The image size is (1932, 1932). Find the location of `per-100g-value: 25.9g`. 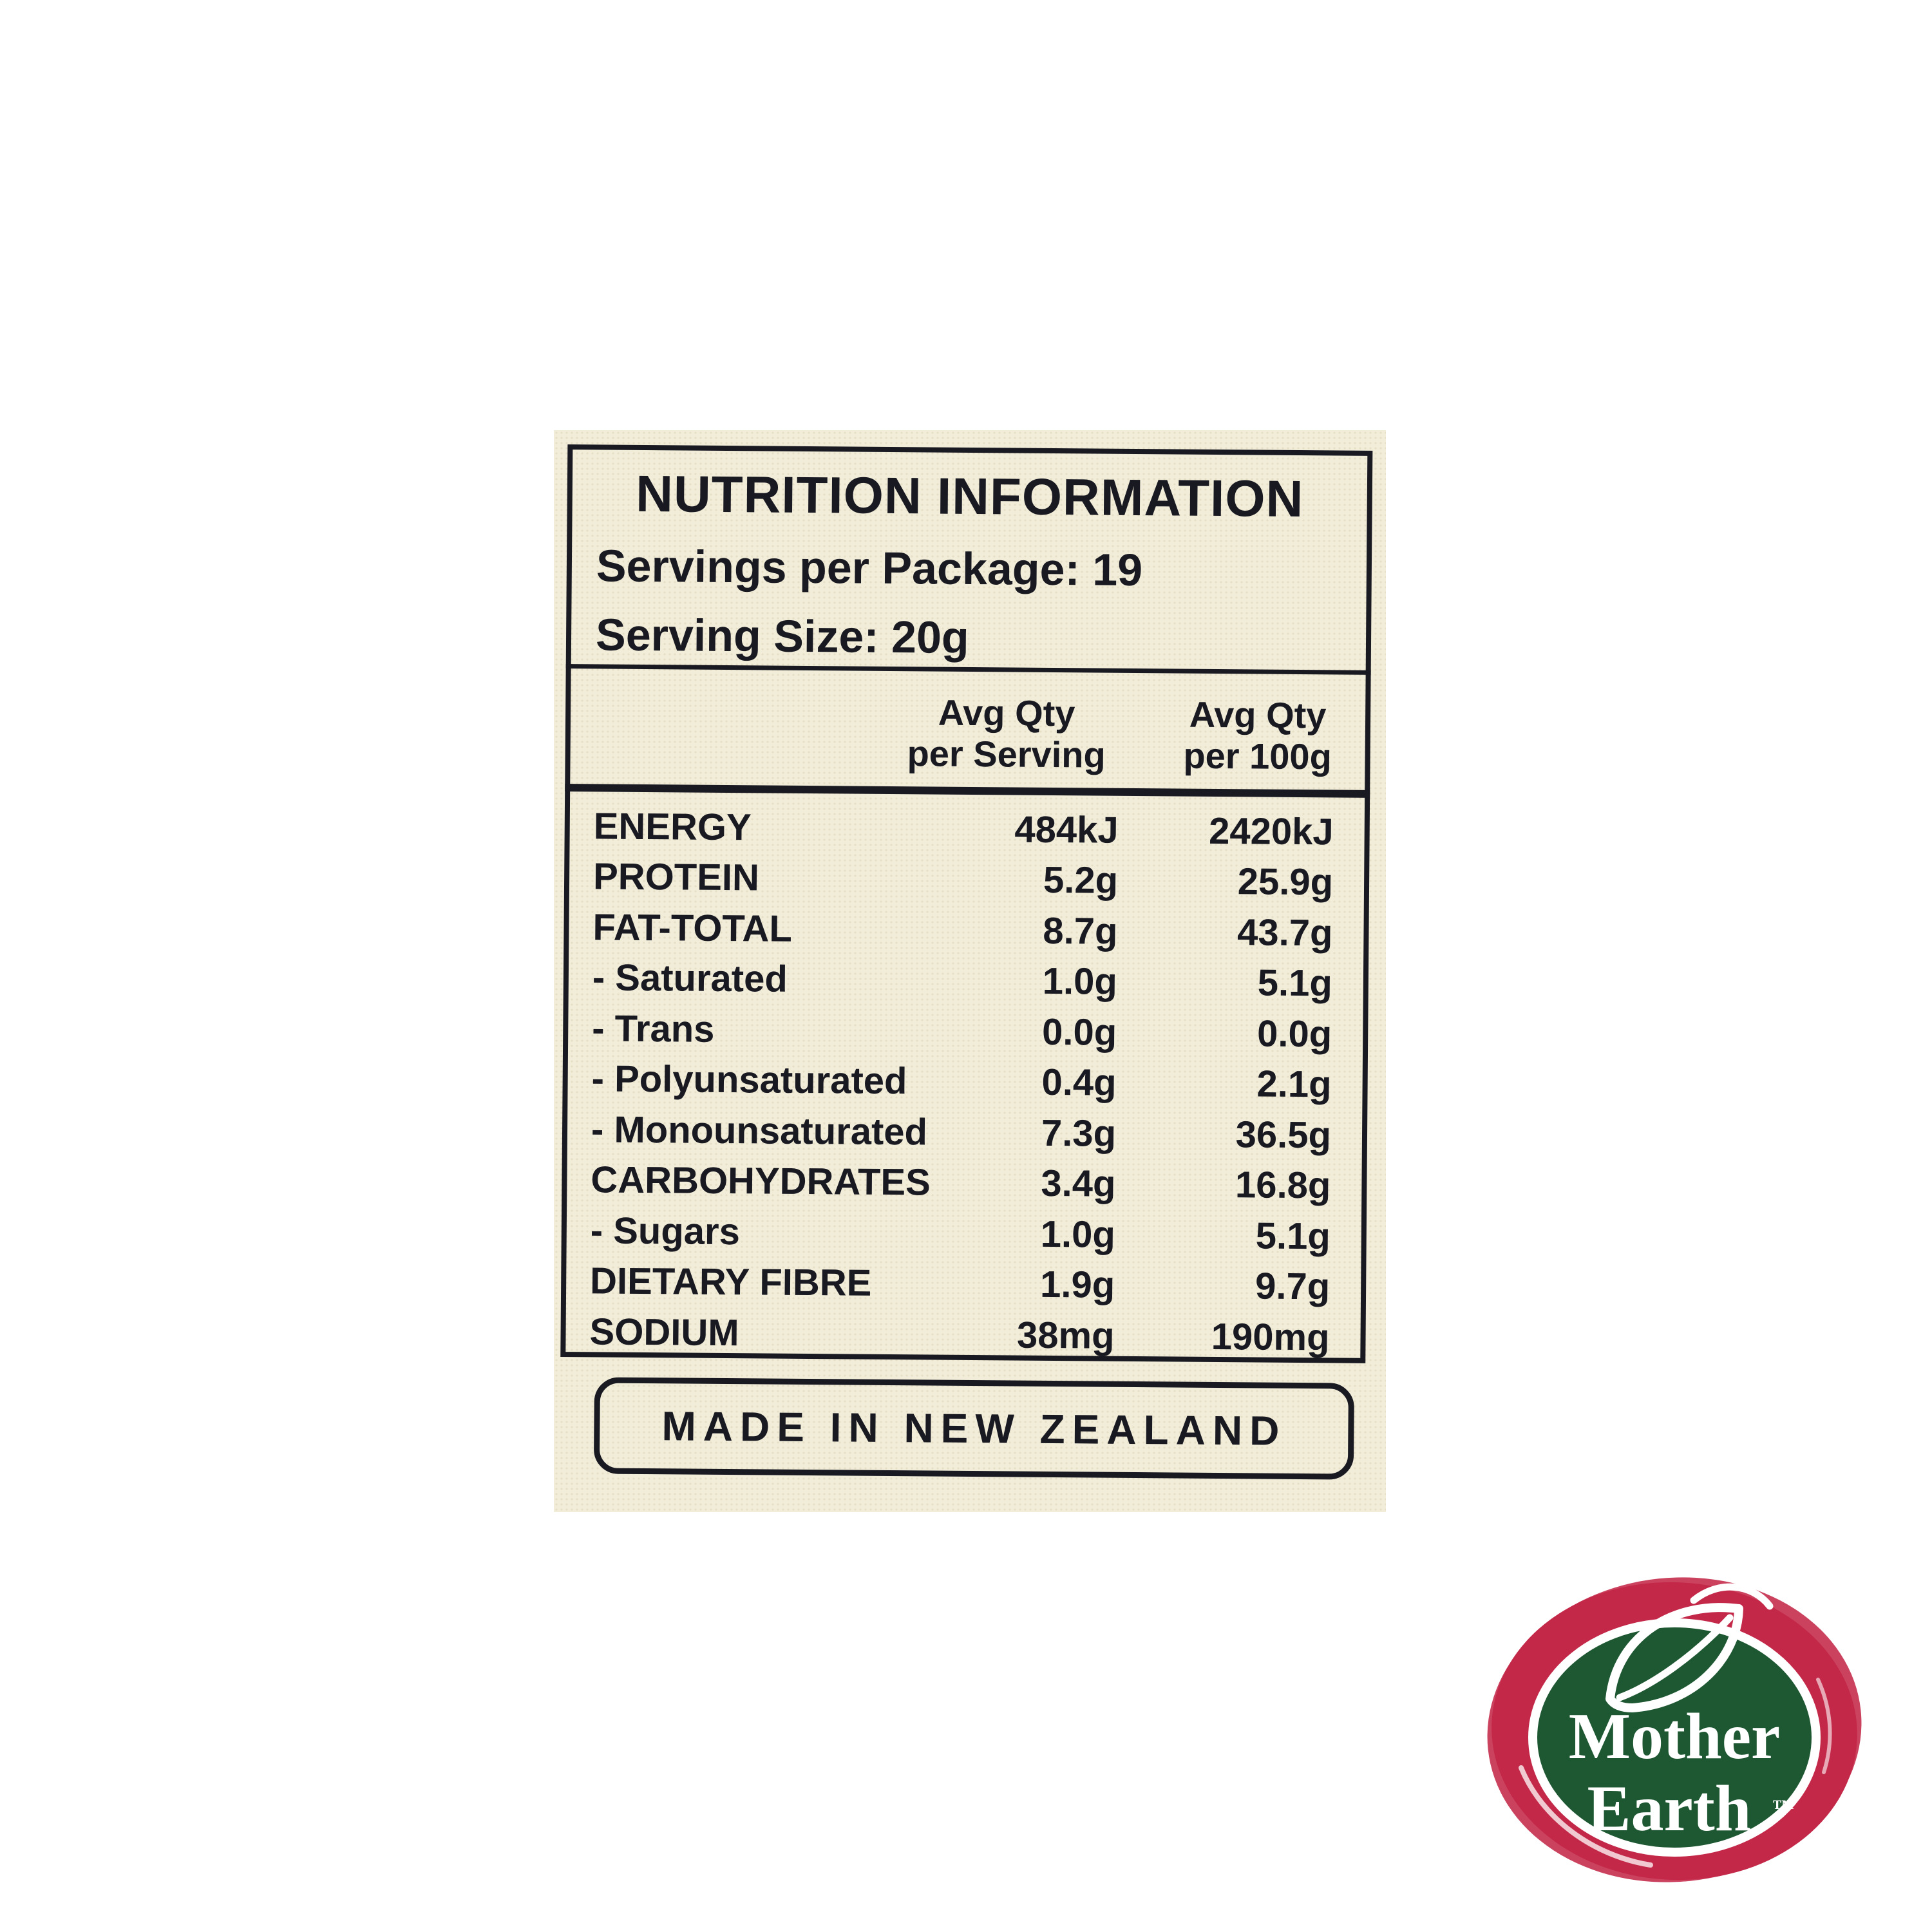

per-100g-value: 25.9g is located at coordinates (1286, 882).